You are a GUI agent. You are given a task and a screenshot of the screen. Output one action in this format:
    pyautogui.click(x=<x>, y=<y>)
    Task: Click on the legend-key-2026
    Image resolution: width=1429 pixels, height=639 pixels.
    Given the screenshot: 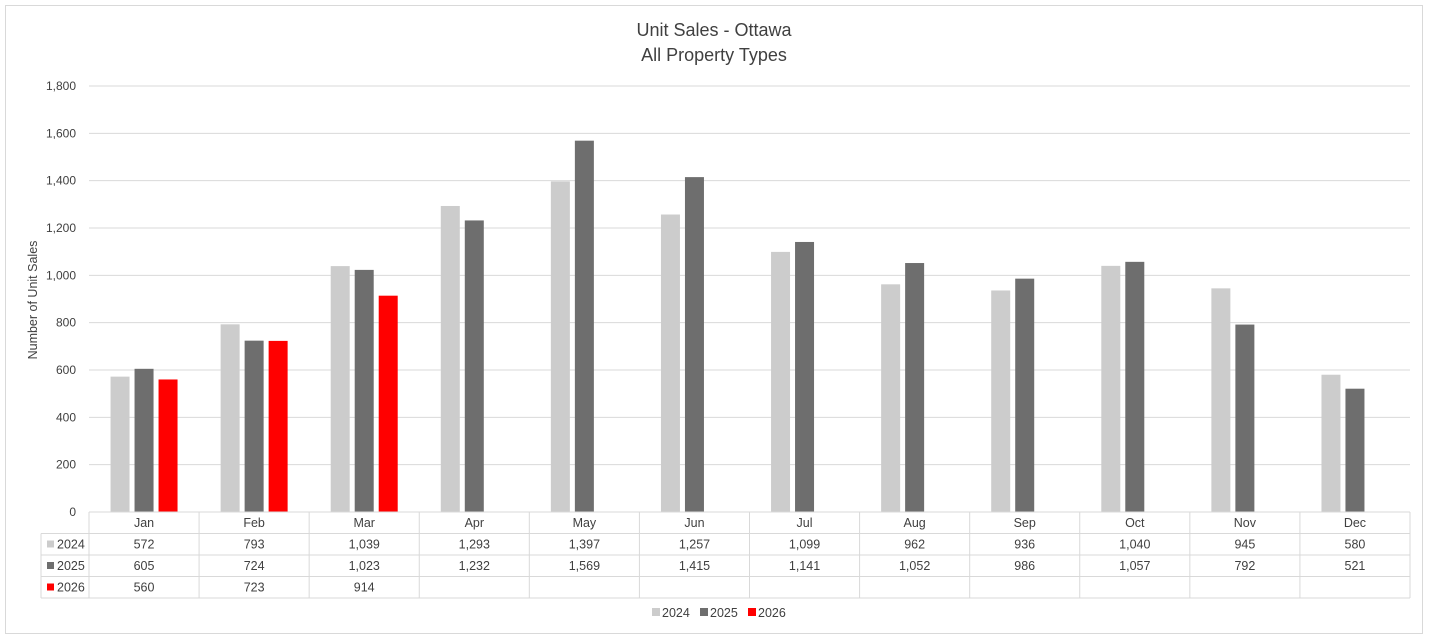 What is the action you would take?
    pyautogui.click(x=752, y=612)
    